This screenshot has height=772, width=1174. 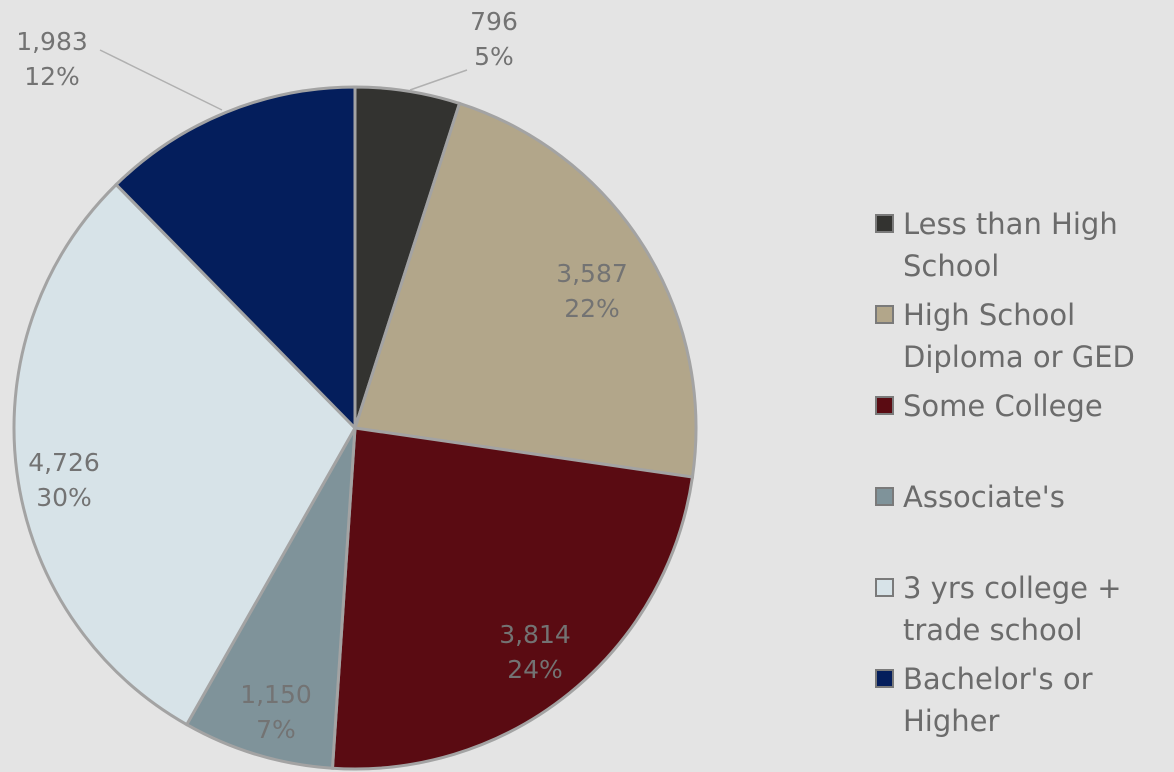 I want to click on legend-label: Some College, so click(x=1003, y=406).